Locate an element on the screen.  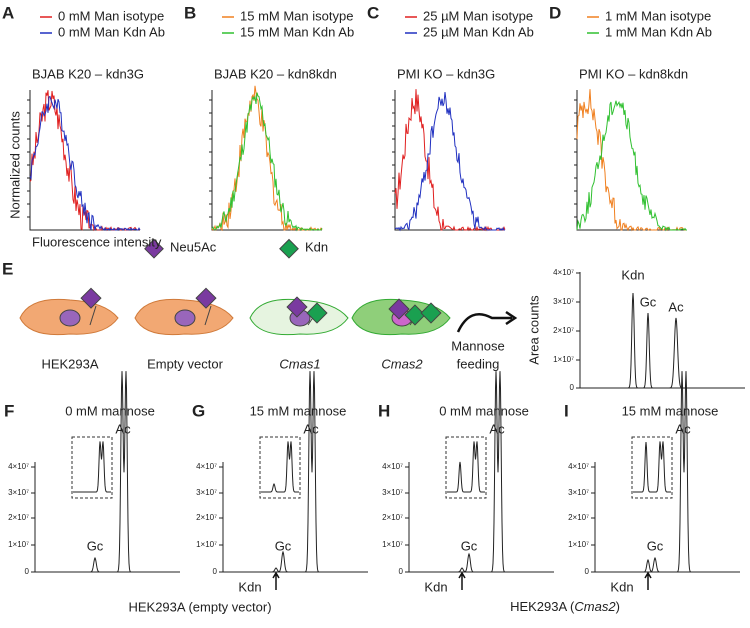
legend-label: 15 mM Man isotype is located at coordinates (296, 15).